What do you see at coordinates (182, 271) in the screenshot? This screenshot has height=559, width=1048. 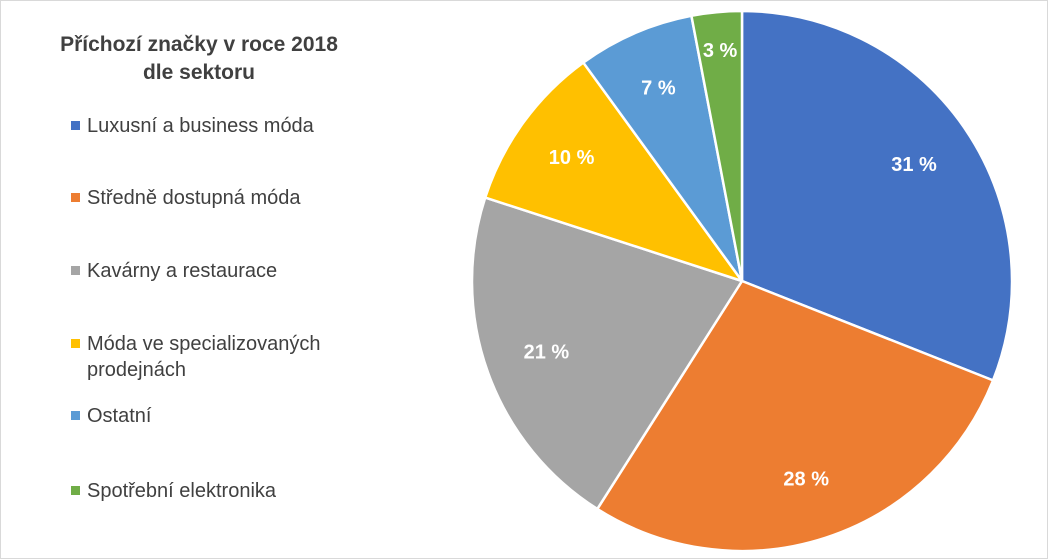 I see `legend-label-kavarny: Kavárny a restaurace` at bounding box center [182, 271].